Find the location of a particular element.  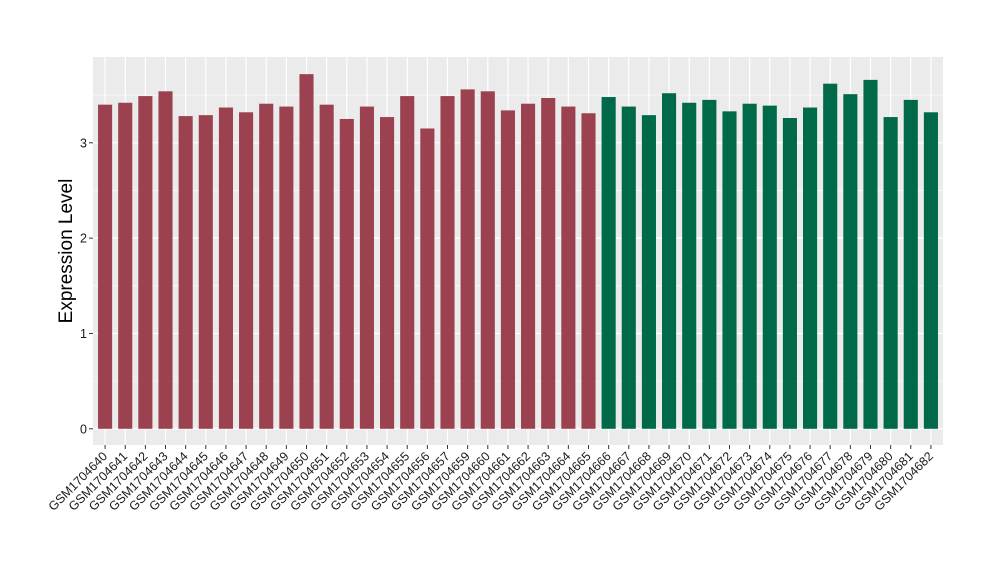

bar-GSM1704669 is located at coordinates (669, 261).